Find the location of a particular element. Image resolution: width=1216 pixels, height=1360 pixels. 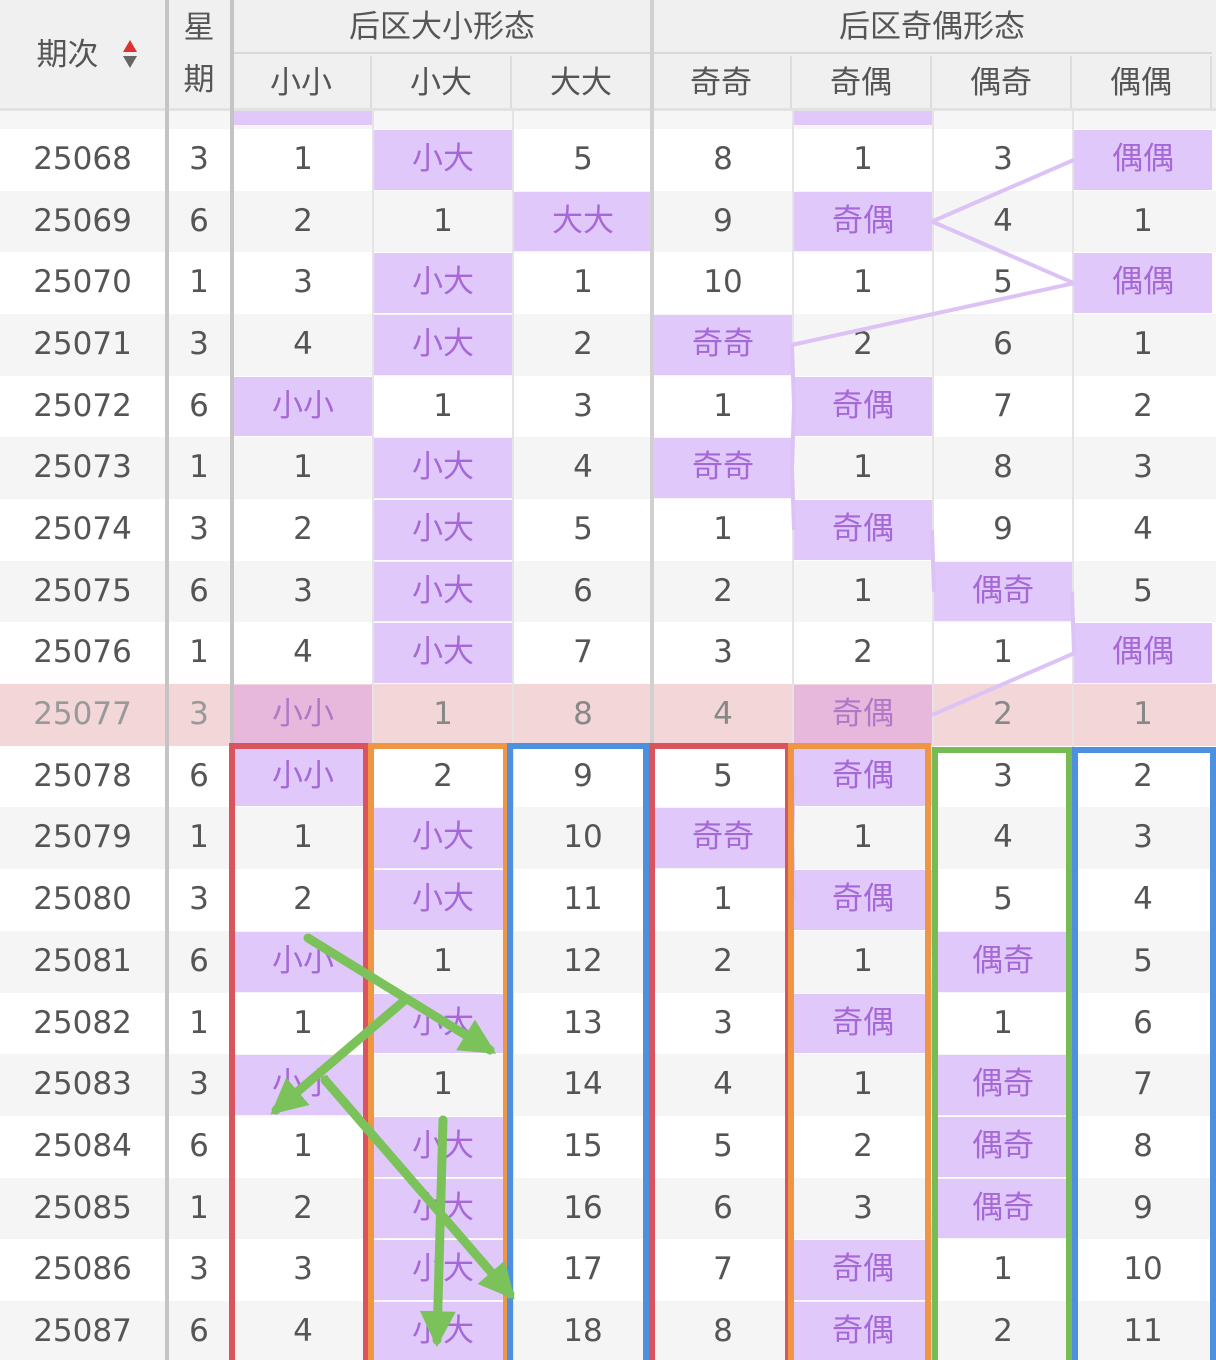

cell: 6 is located at coordinates (1143, 1022).